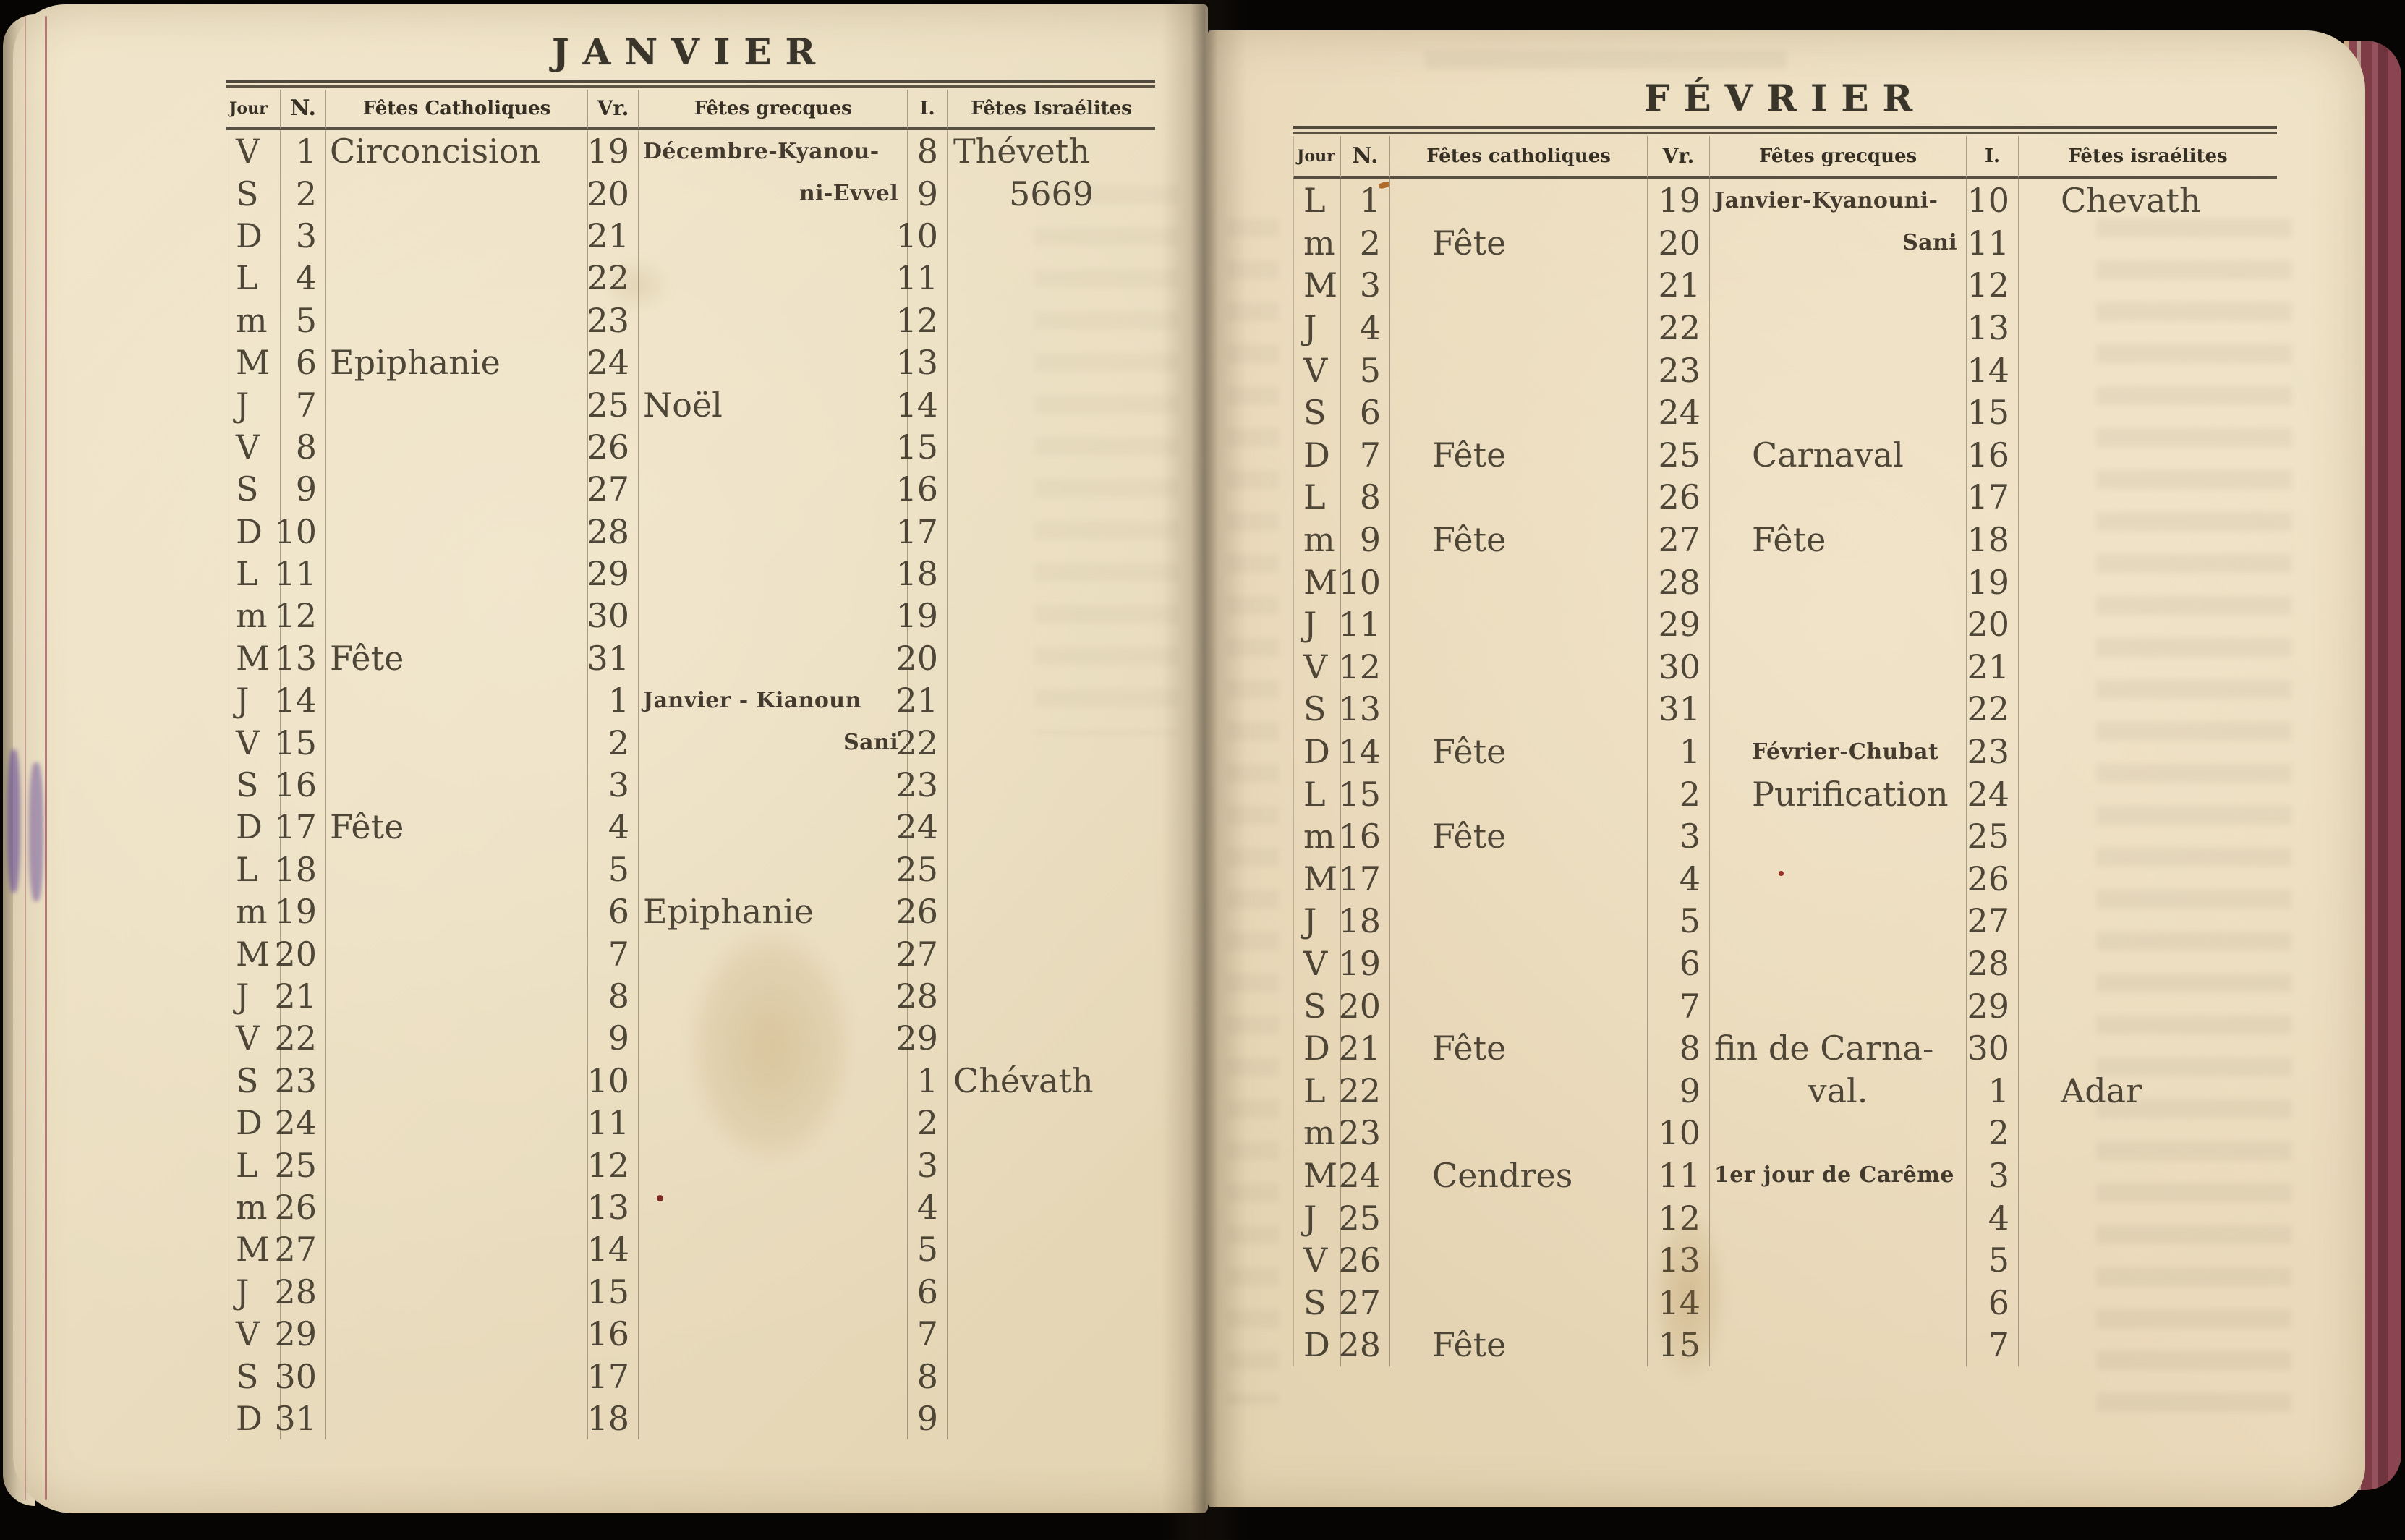 This screenshot has width=2405, height=1540. Describe the element at coordinates (302, 278) in the screenshot. I see `cell-civil-day-number: 4` at that location.